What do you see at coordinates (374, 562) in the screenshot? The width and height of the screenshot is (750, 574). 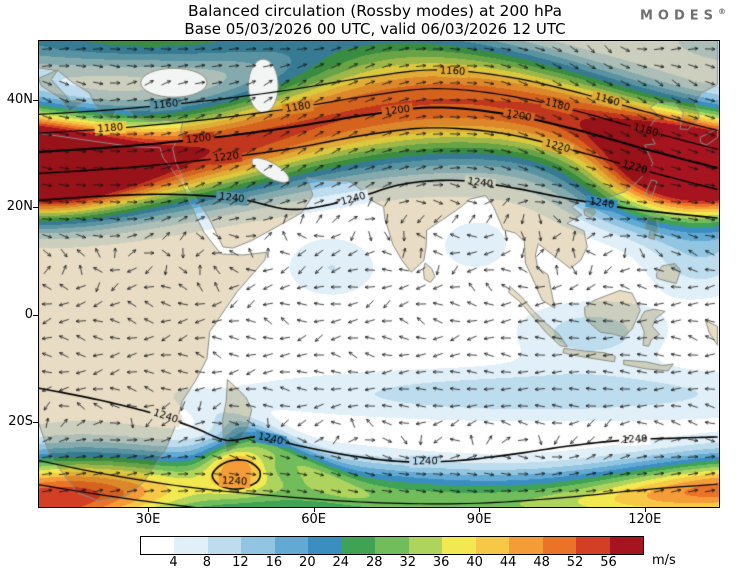 I see `colorbar-tick-label: 28` at bounding box center [374, 562].